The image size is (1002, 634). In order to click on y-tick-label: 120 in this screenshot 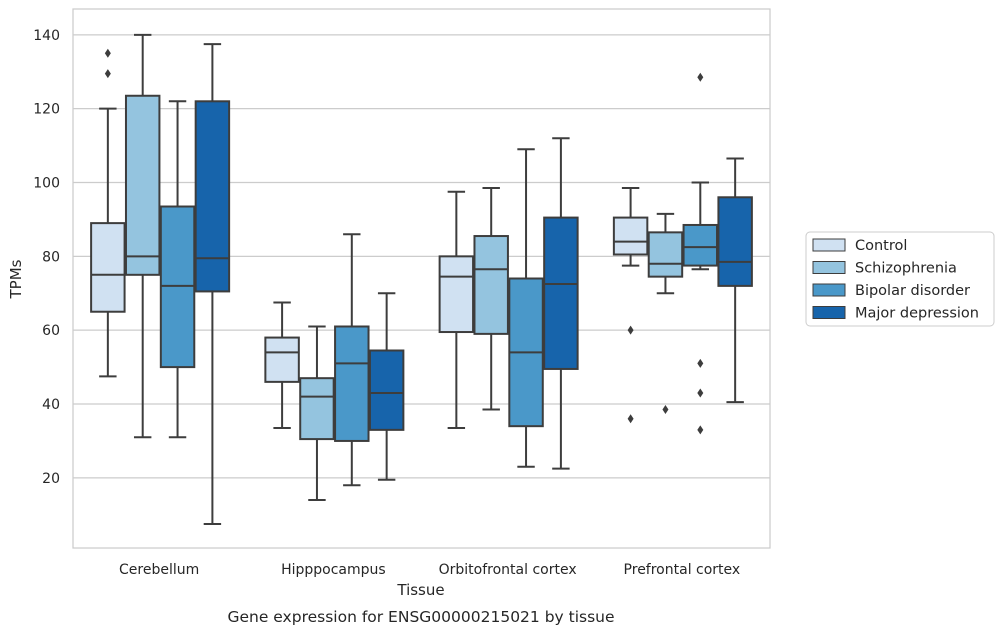, I will do `click(46, 110)`.